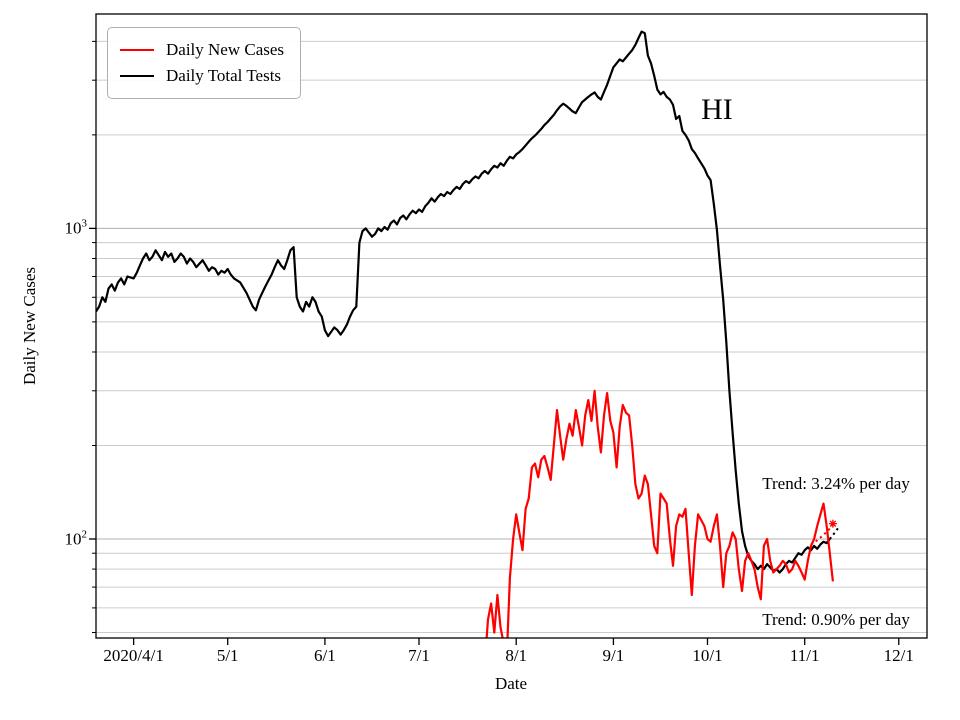 Image resolution: width=960 pixels, height=720 pixels. Describe the element at coordinates (76, 228) in the screenshot. I see `y-tick-label: 10³` at that location.